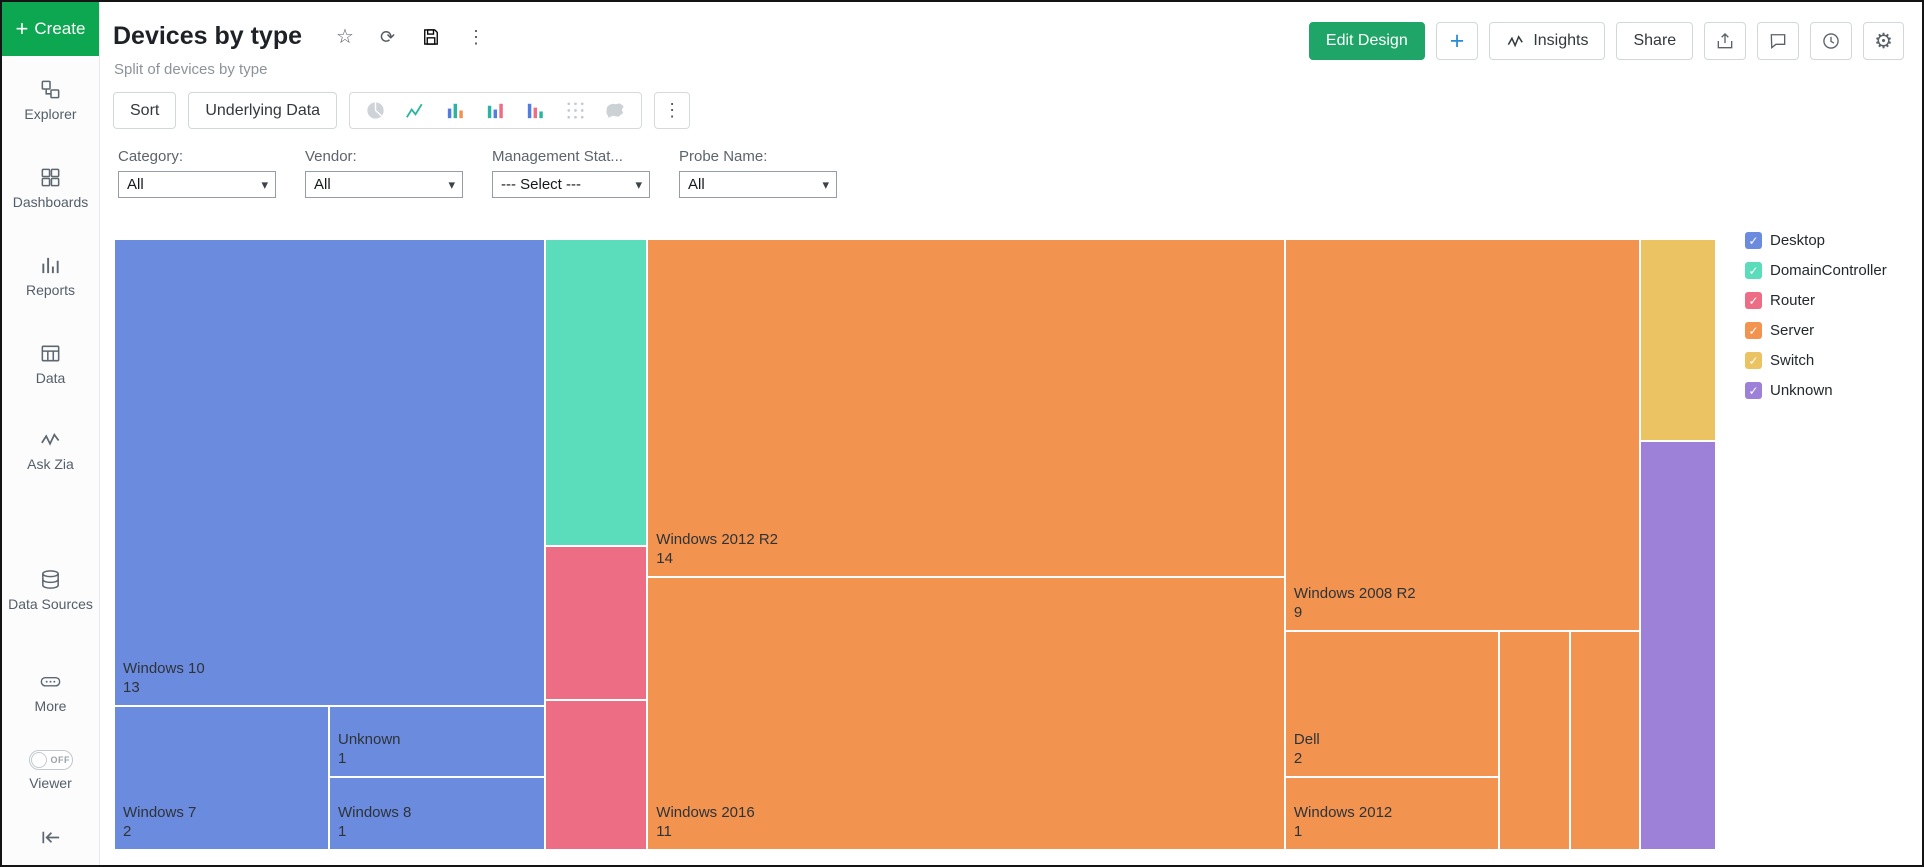 The width and height of the screenshot is (1924, 867). What do you see at coordinates (384, 184) in the screenshot?
I see `vendor-filter-select: All ▾` at bounding box center [384, 184].